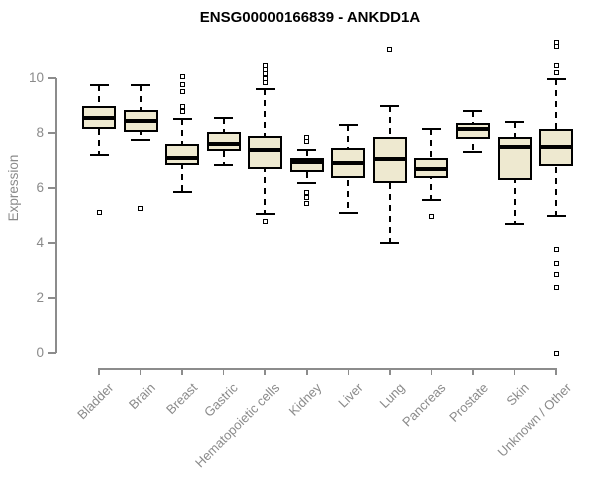 The height and width of the screenshot is (500, 600). I want to click on x-axis-line, so click(328, 369).